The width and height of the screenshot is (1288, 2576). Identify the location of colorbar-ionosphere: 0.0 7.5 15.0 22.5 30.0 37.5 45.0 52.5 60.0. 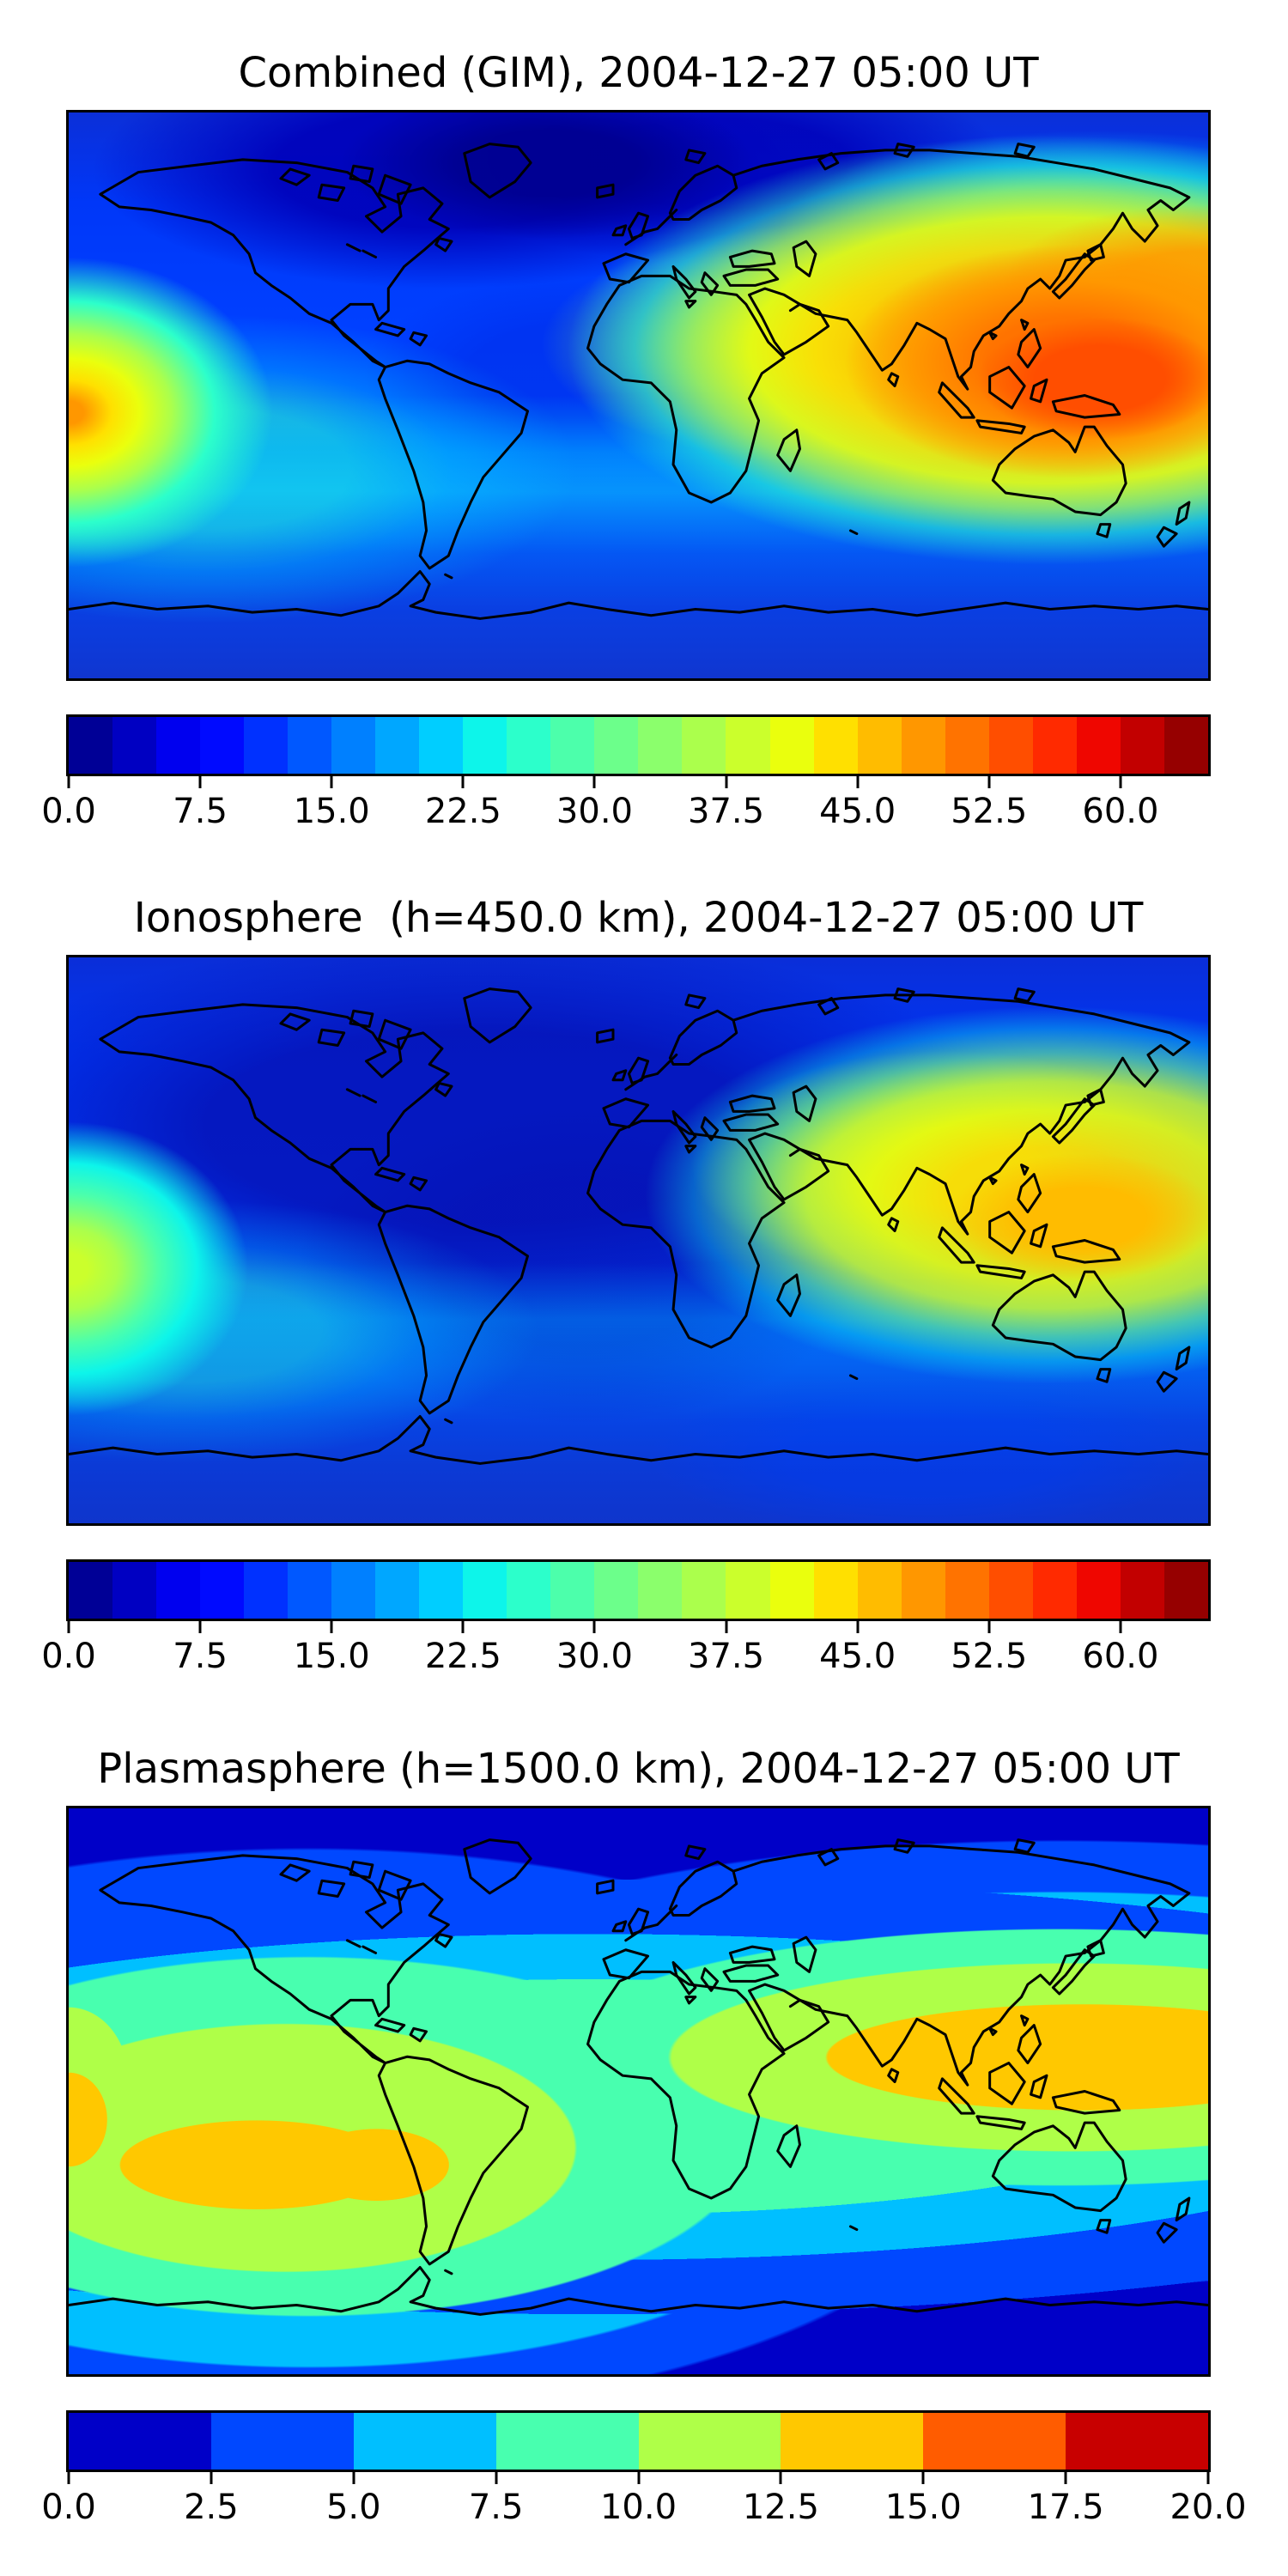
(626, 1616).